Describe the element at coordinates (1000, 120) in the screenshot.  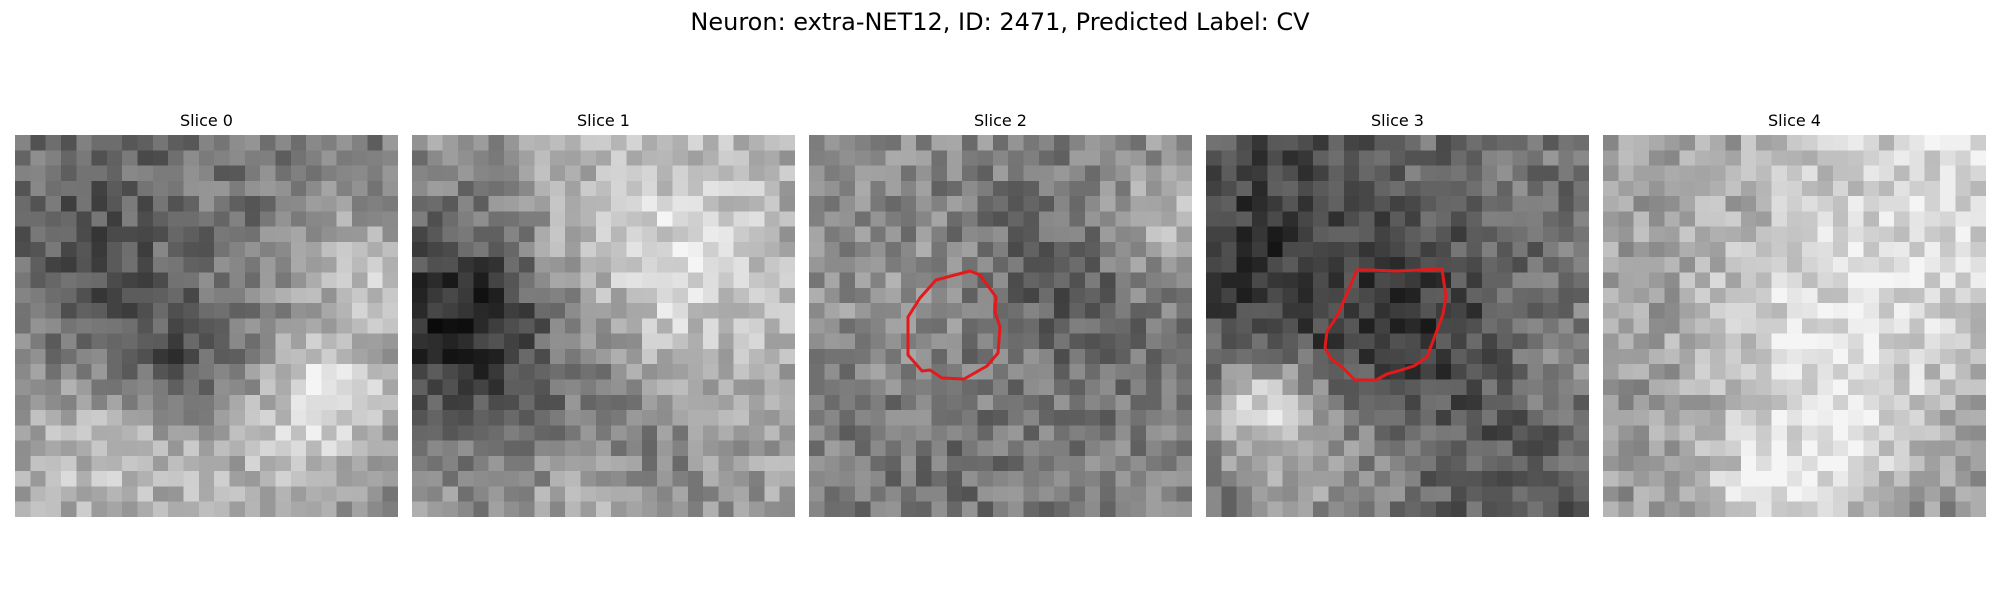
I see `slice-title-2: Slice 2` at that location.